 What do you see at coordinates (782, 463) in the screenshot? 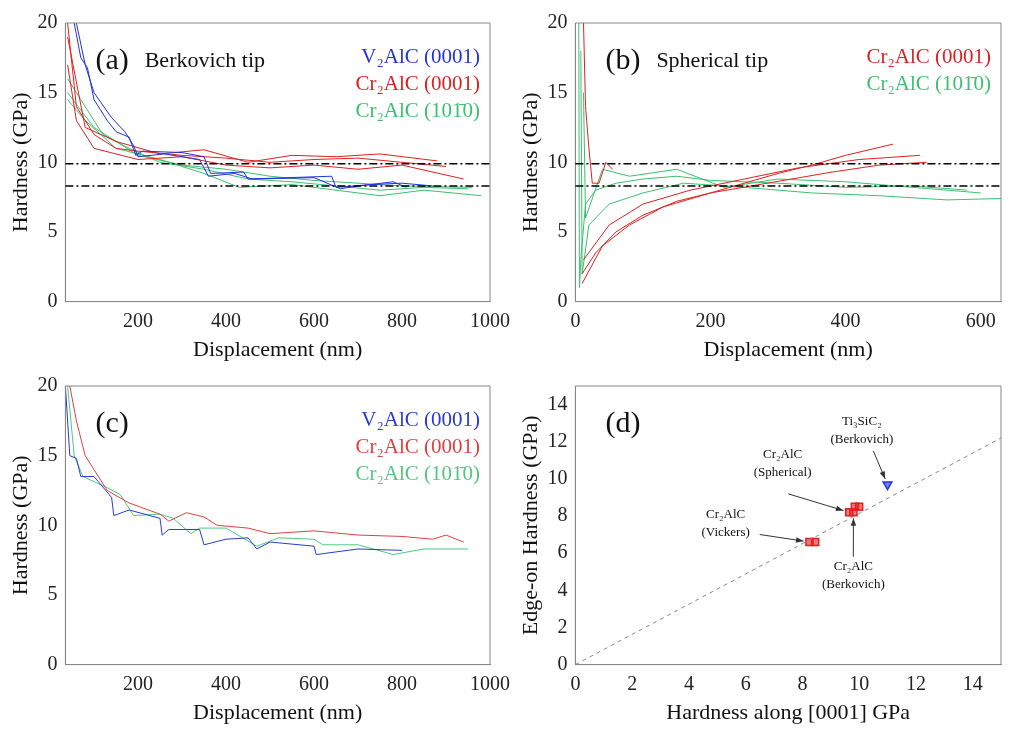
I see `annotation: Cr₂AlC (Spherical)` at bounding box center [782, 463].